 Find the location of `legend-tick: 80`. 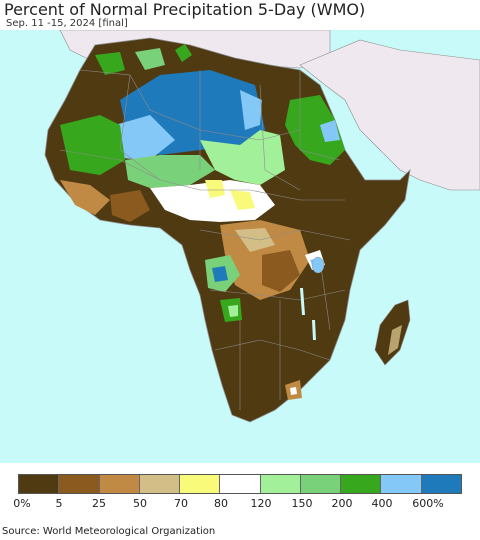

legend-tick: 80 is located at coordinates (221, 503).